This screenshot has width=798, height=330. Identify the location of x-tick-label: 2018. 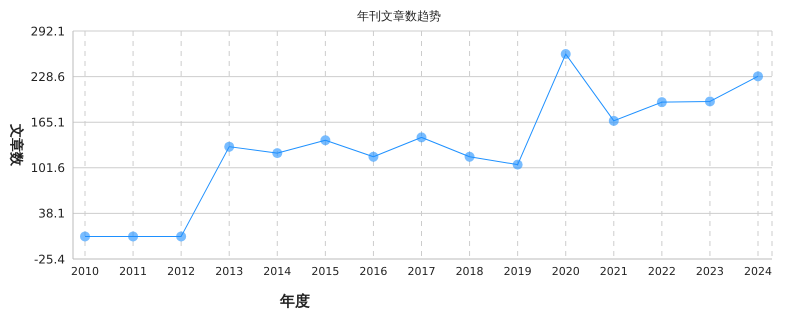
(470, 271).